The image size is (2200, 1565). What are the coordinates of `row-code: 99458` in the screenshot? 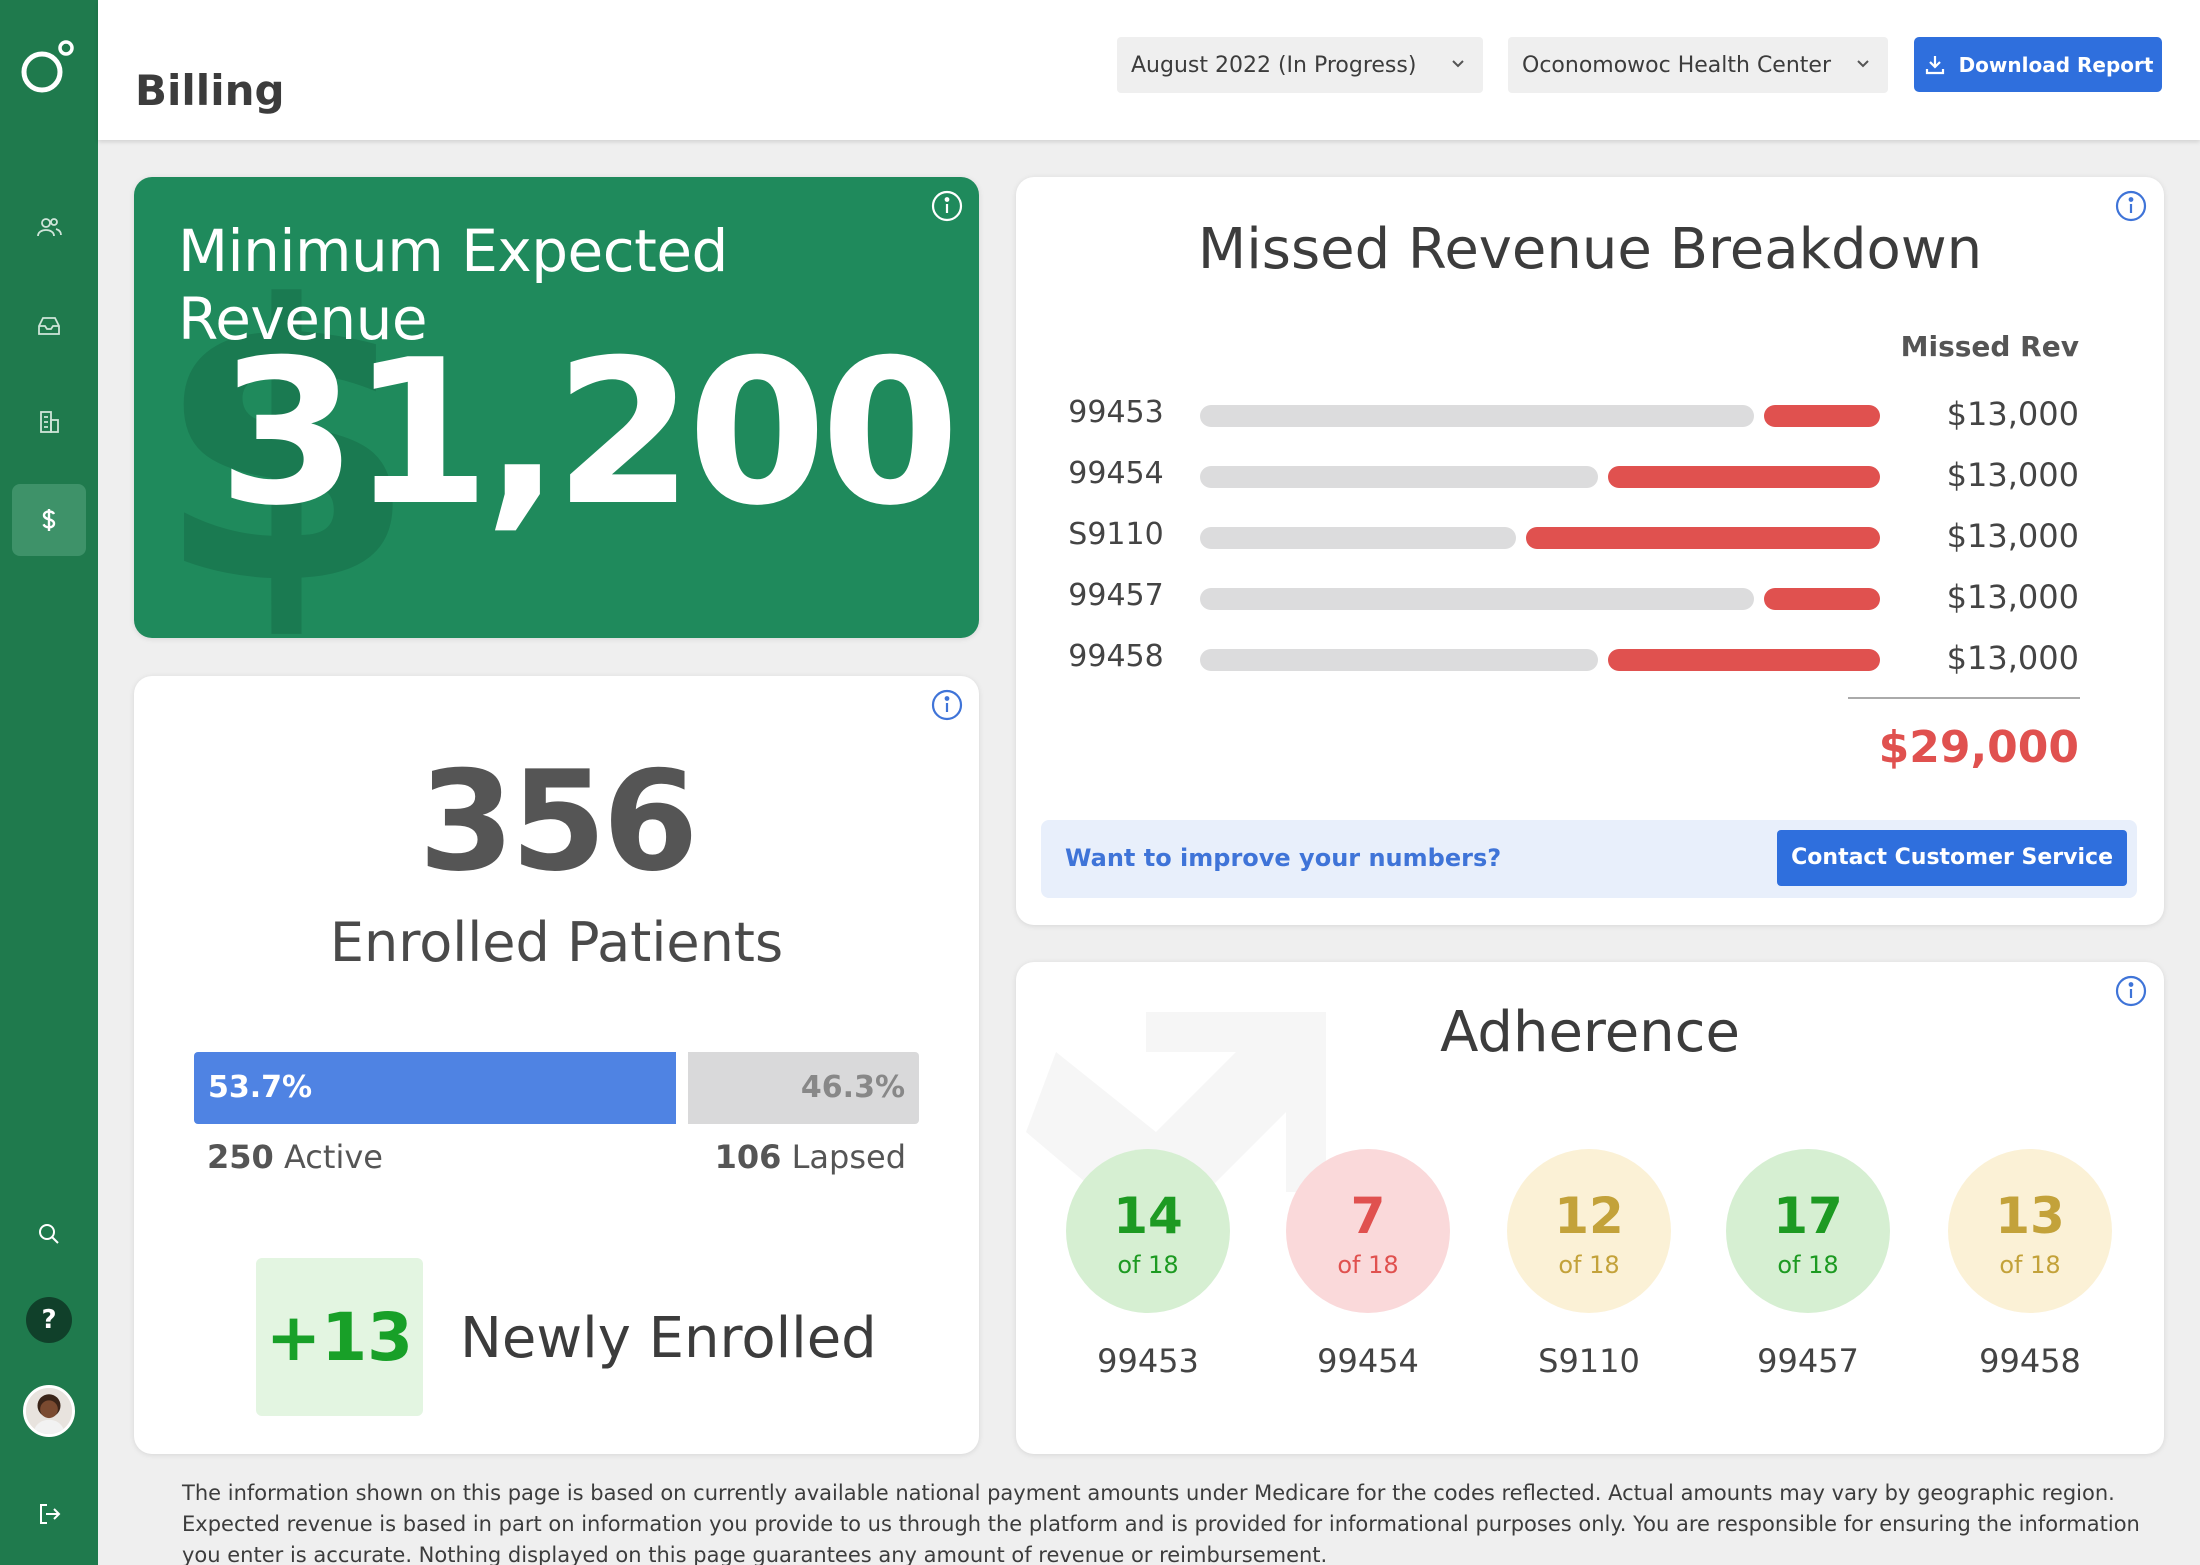 It's located at (1116, 656).